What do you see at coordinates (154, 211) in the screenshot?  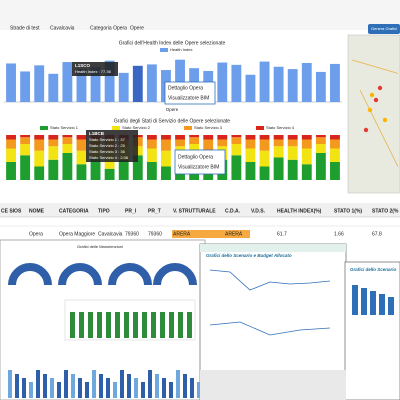 I see `table-header: PR_T` at bounding box center [154, 211].